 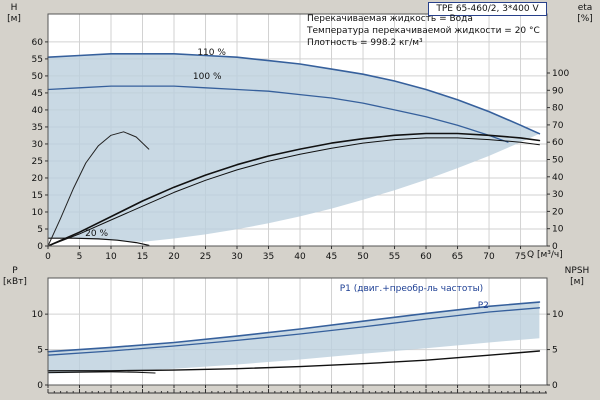 What do you see at coordinates (545, 255) in the screenshot?
I see `q-axis-title: Q [м³/ч]` at bounding box center [545, 255].